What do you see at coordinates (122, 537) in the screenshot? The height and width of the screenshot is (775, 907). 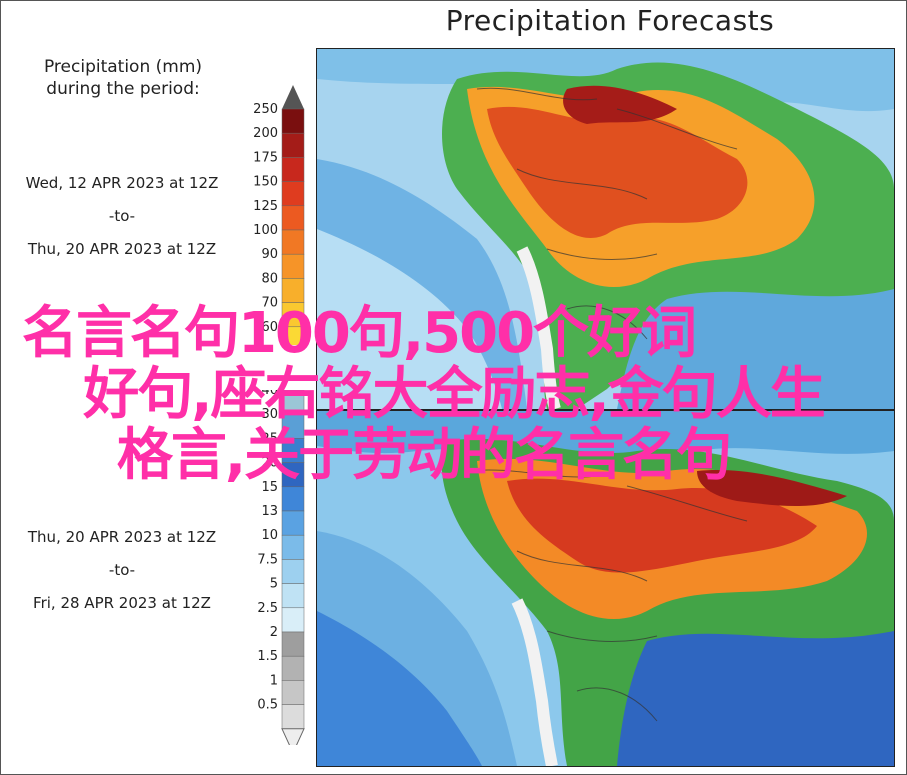 I see `period-2-start: Thu, 20 APR 2023 at 12Z` at bounding box center [122, 537].